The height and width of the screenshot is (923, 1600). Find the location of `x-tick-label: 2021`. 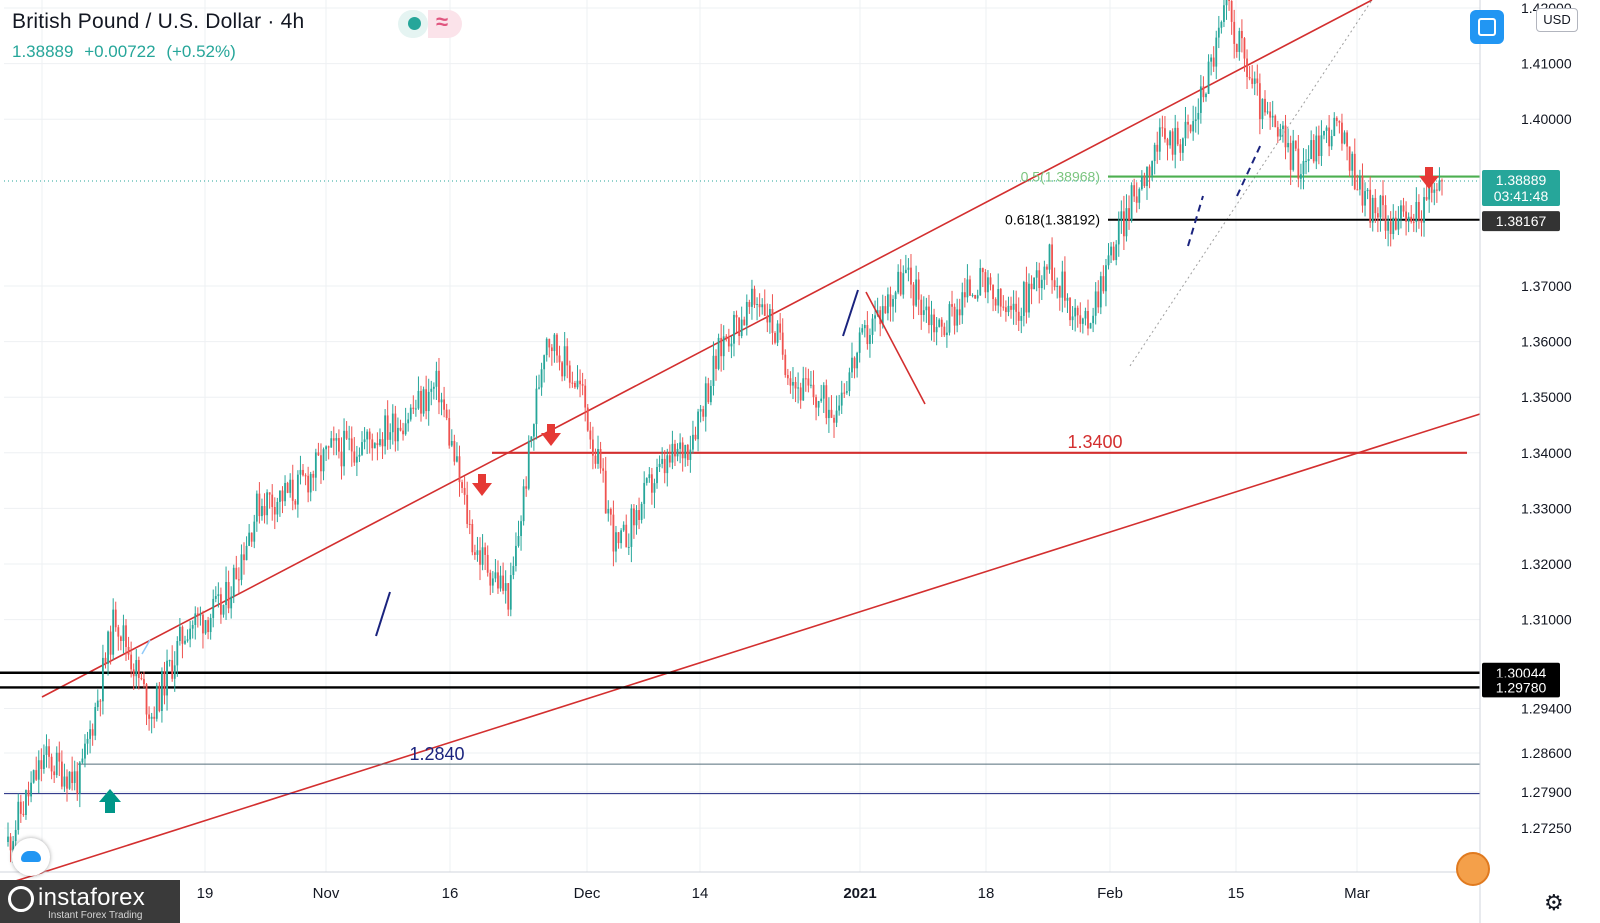

x-tick-label: 2021 is located at coordinates (859, 893).